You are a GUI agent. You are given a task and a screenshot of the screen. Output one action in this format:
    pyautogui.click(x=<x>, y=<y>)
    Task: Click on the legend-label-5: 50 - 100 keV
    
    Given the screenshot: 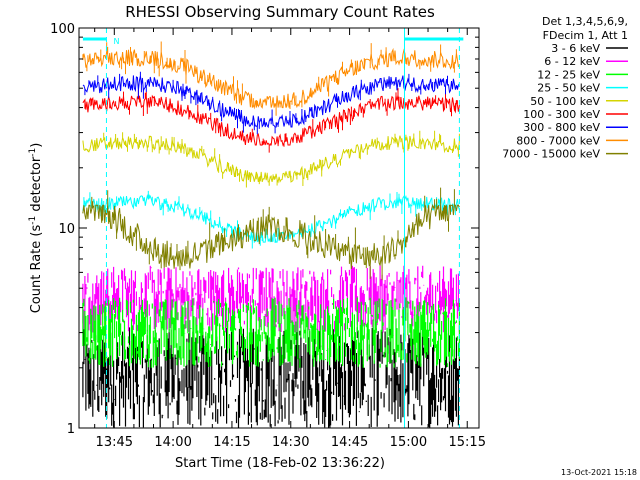 What is the action you would take?
    pyautogui.click(x=565, y=101)
    